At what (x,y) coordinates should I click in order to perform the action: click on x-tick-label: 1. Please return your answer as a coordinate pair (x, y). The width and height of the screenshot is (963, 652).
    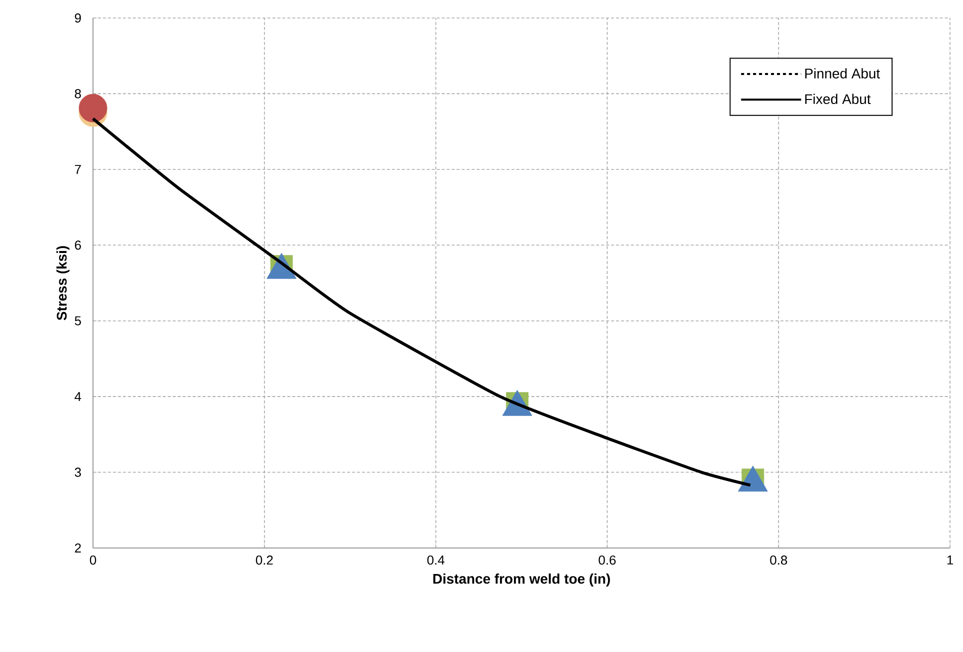
    Looking at the image, I should click on (950, 560).